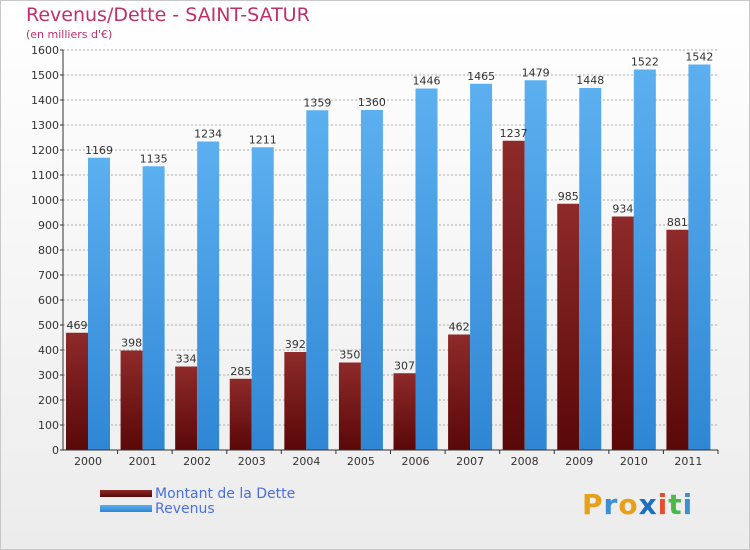 The height and width of the screenshot is (550, 750). Describe the element at coordinates (481, 76) in the screenshot. I see `data-label: 1465` at that location.